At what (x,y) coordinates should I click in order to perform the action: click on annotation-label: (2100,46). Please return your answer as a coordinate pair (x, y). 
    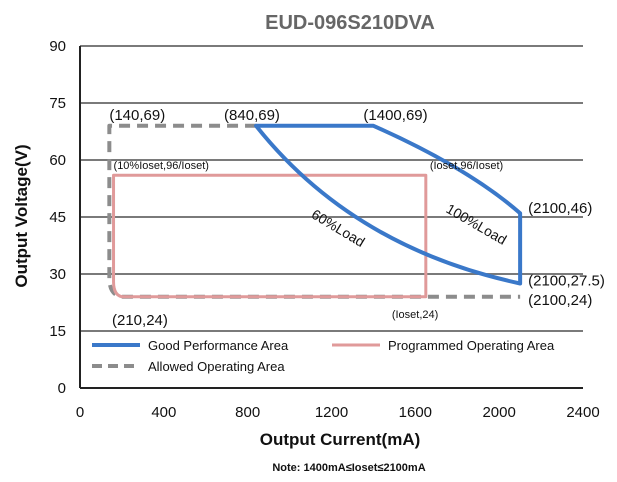
    Looking at the image, I should click on (560, 208).